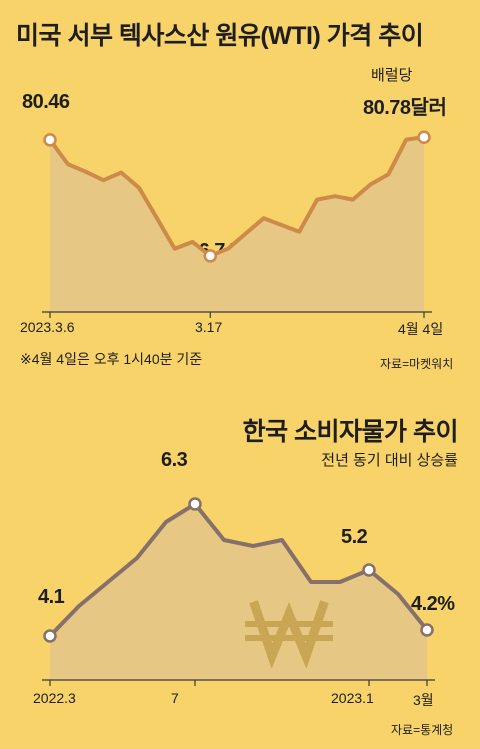  What do you see at coordinates (289, 634) in the screenshot?
I see `won-sign-icon` at bounding box center [289, 634].